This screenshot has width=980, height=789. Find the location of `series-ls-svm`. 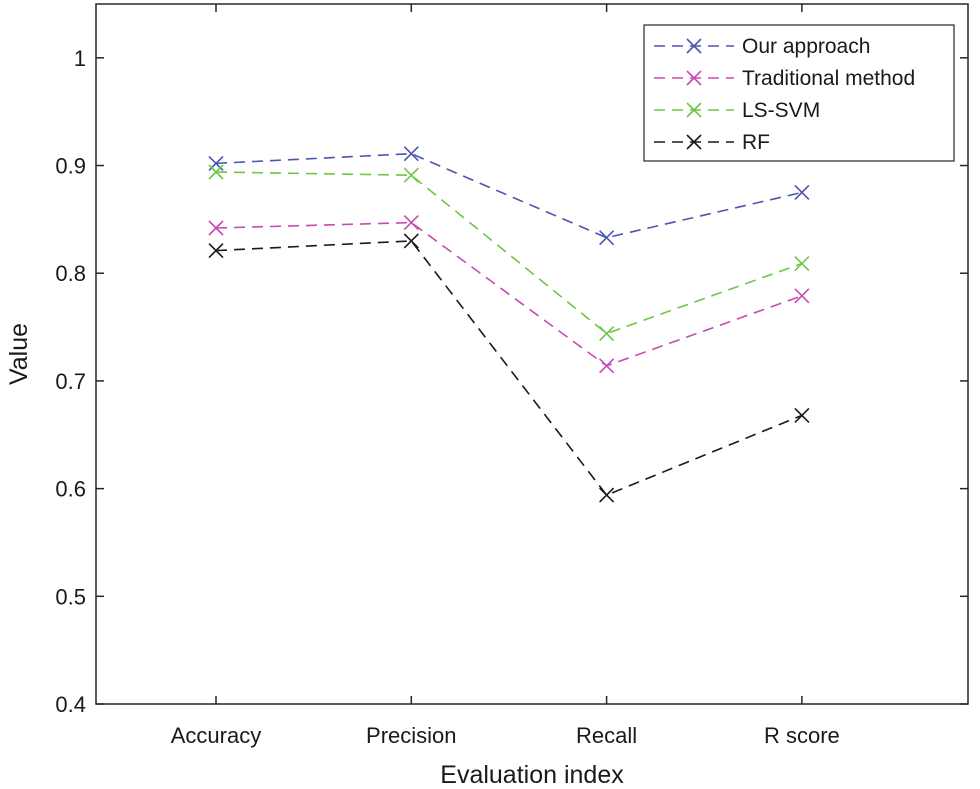

series-ls-svm is located at coordinates (509, 253).